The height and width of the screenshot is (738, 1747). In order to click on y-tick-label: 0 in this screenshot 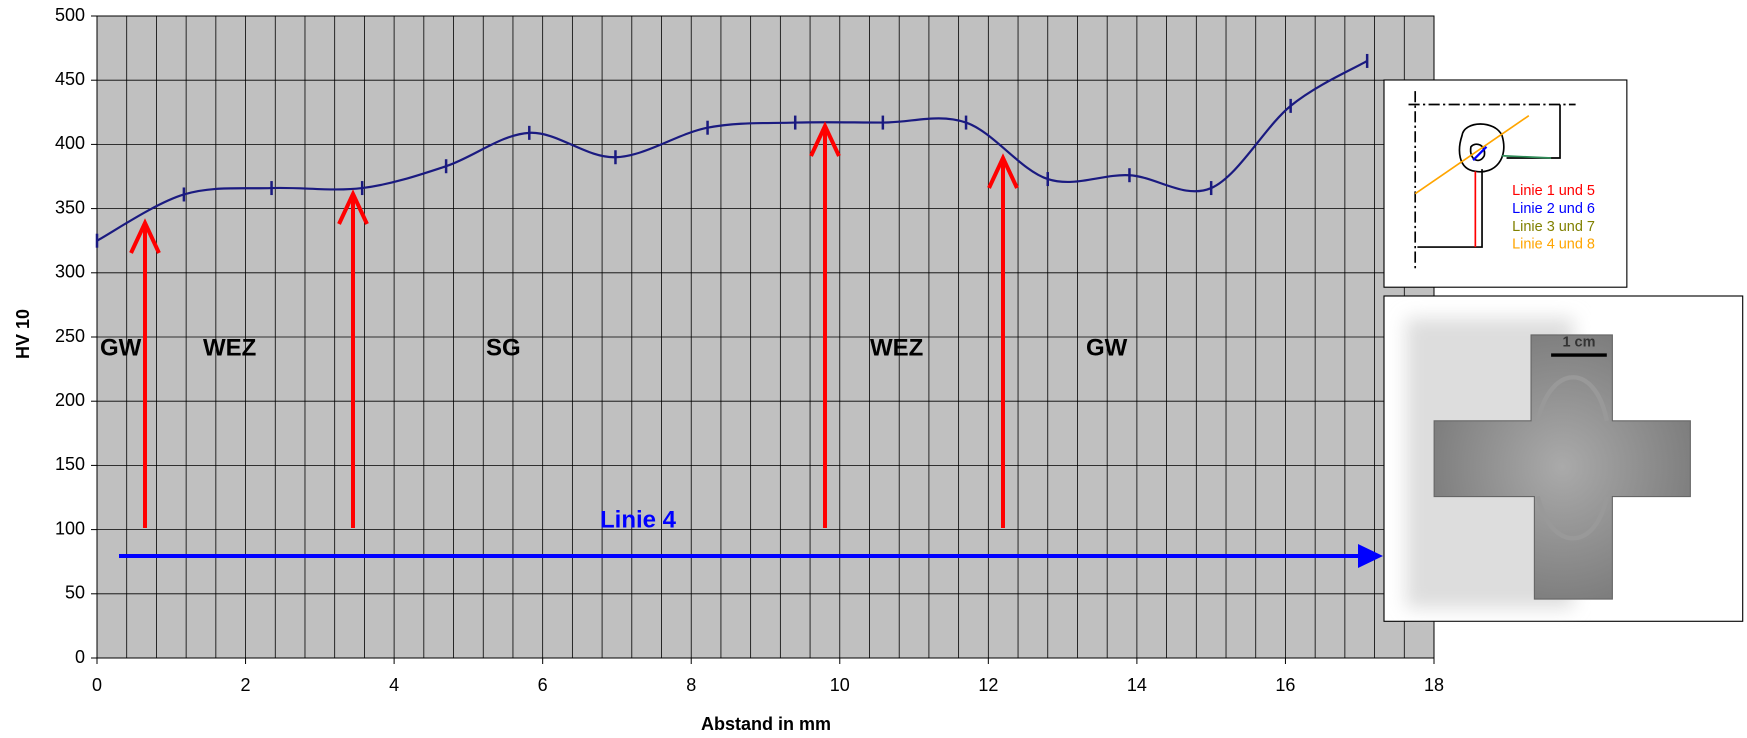, I will do `click(80, 657)`.